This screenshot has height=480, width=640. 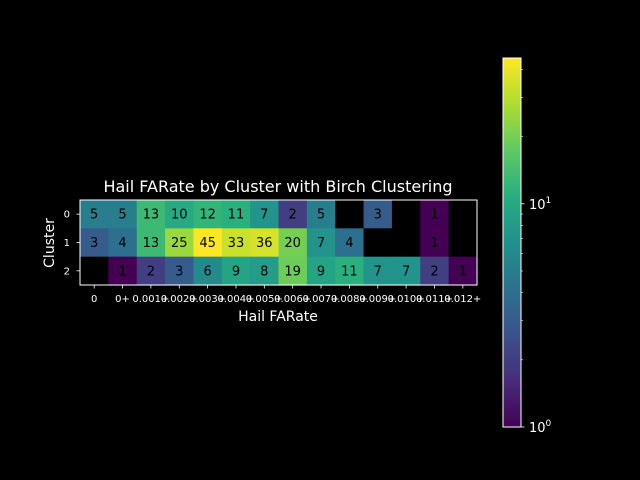 I want to click on x-tick-label: 0.010+, so click(x=406, y=299).